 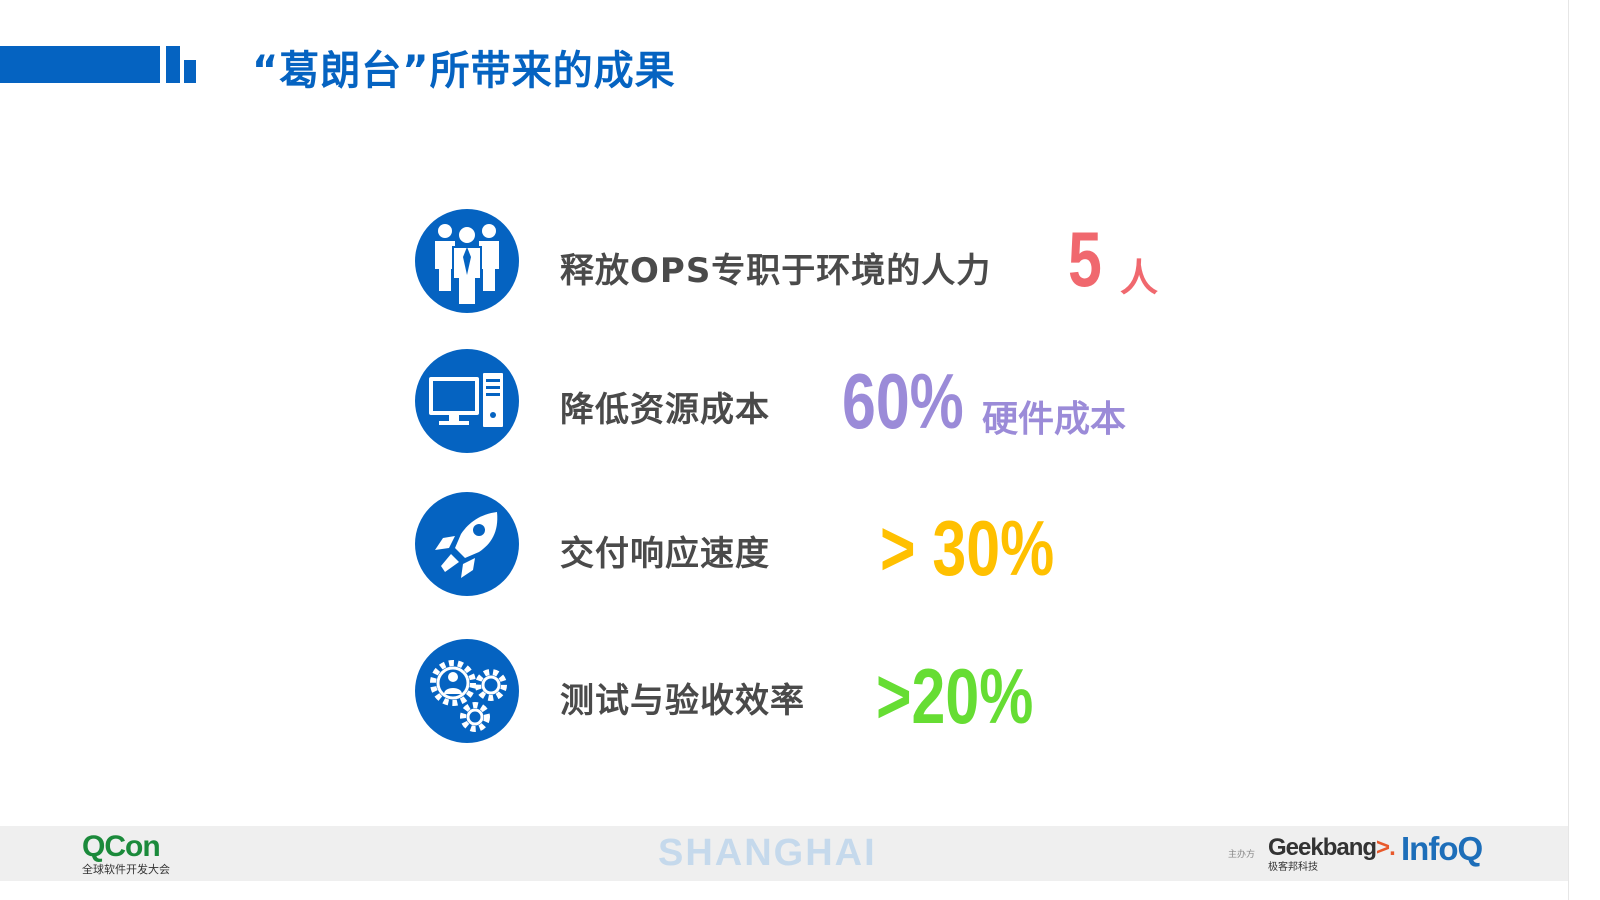 I want to click on result-unit: 硬件成本, so click(x=1054, y=419).